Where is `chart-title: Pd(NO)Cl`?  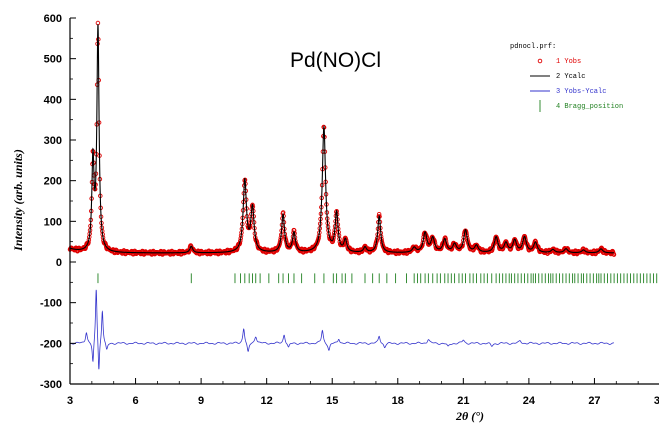 chart-title: Pd(NO)Cl is located at coordinates (335, 60).